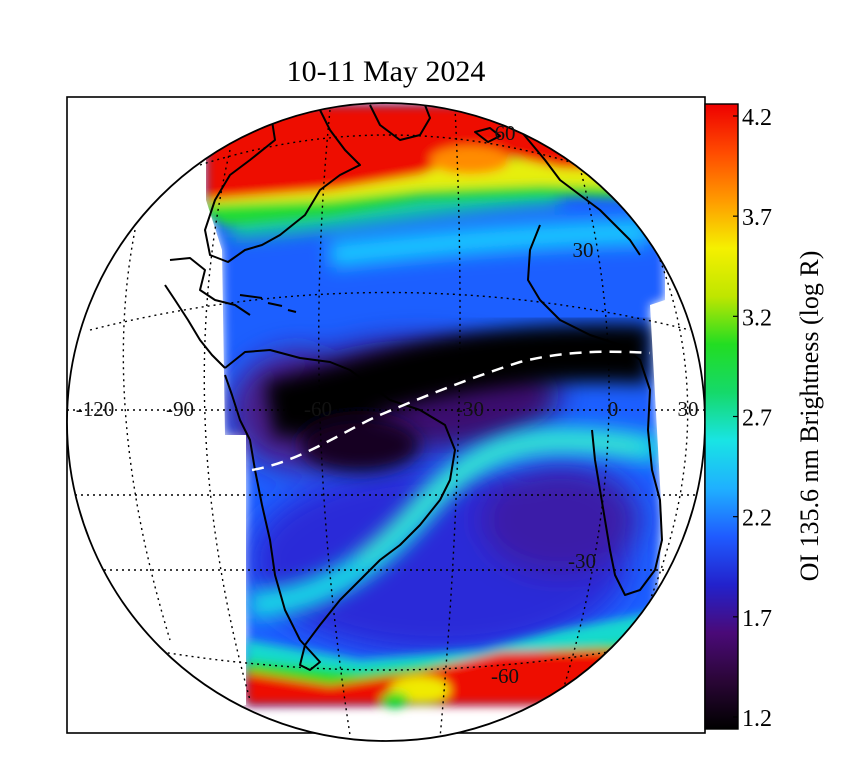  Describe the element at coordinates (757, 719) in the screenshot. I see `colorbar-tick-label: 1.2` at that location.